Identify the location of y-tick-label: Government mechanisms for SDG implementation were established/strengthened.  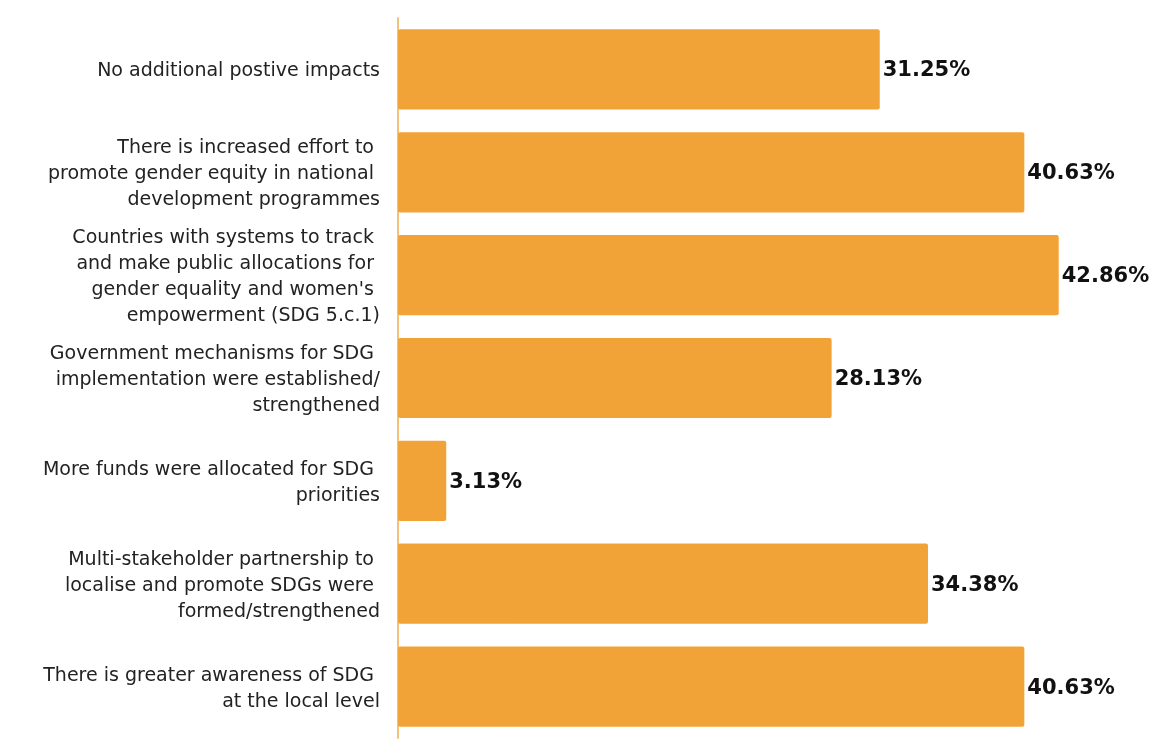
(215, 378).